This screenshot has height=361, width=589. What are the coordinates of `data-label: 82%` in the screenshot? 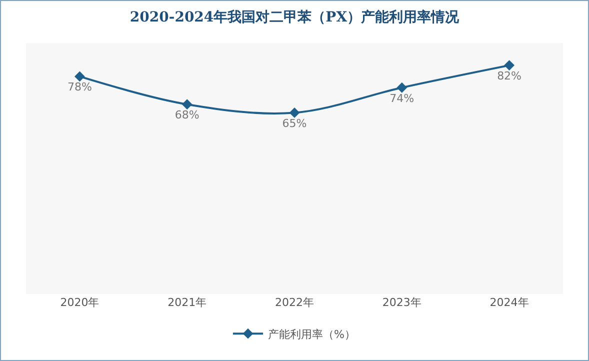 It's located at (509, 76).